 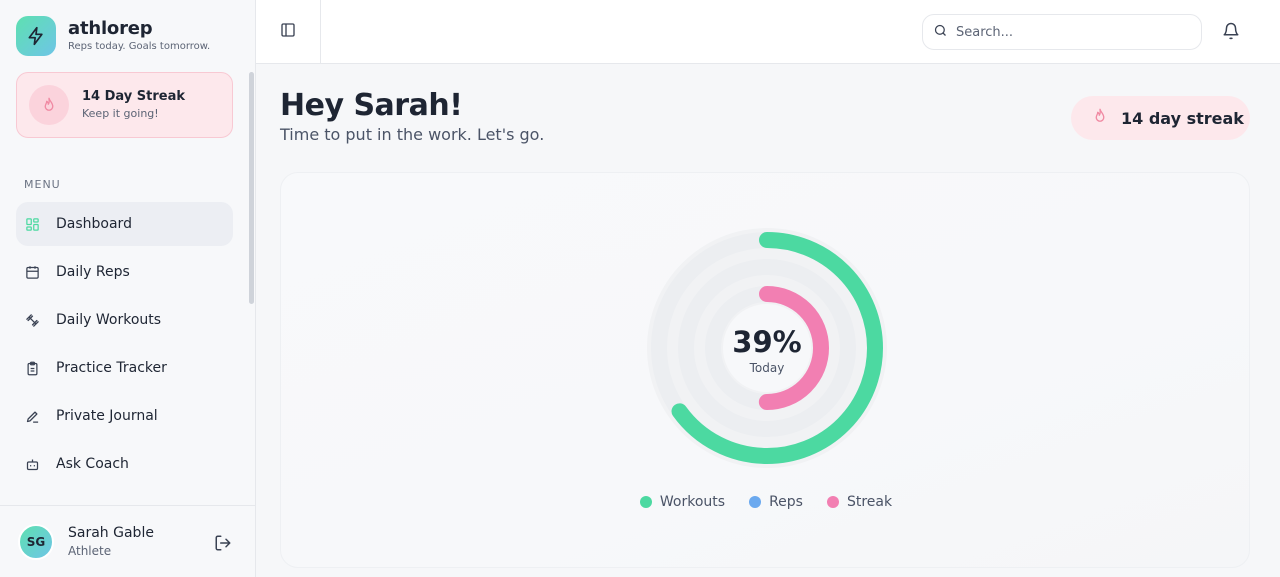 I want to click on rings-svg, so click(x=767, y=348).